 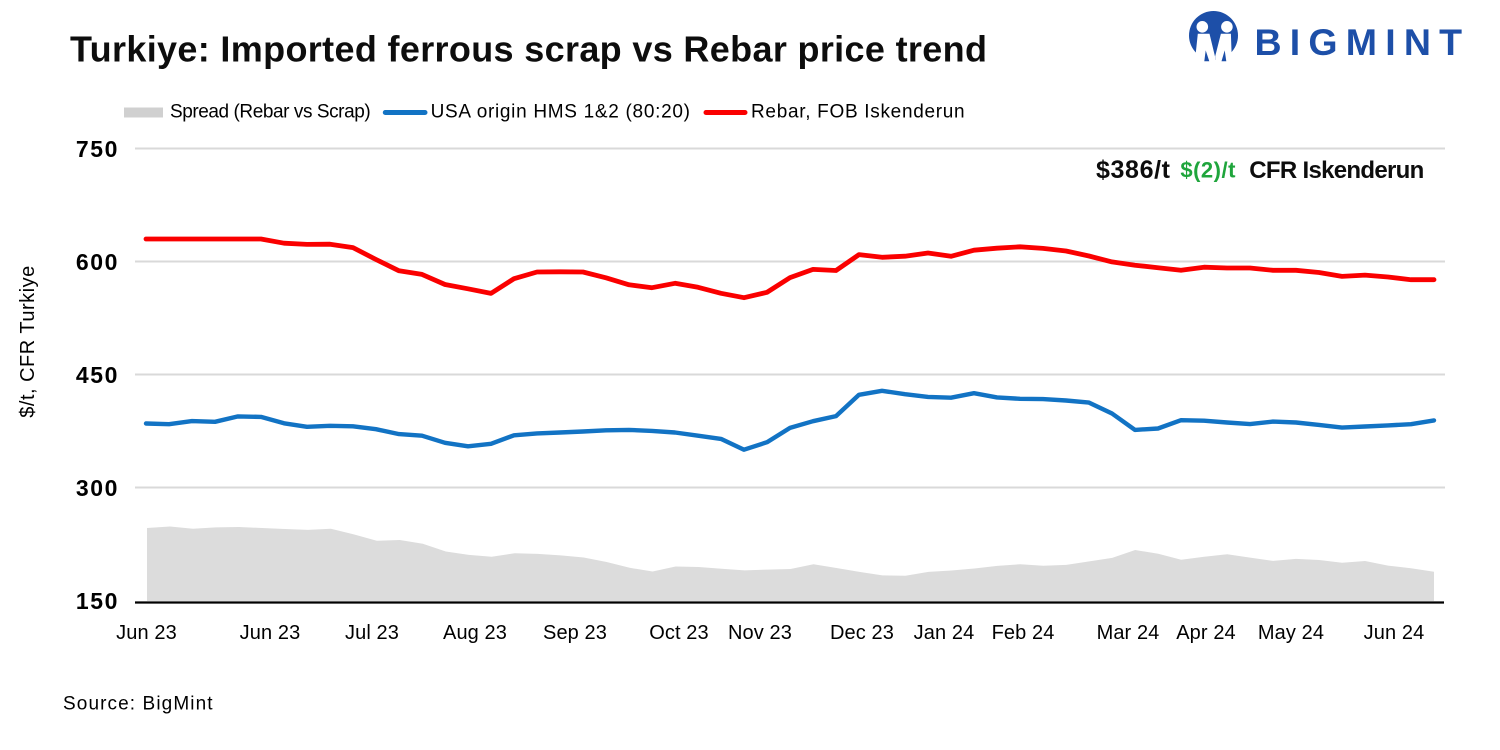 I want to click on svg-text: $(2)/t, so click(x=1208, y=169).